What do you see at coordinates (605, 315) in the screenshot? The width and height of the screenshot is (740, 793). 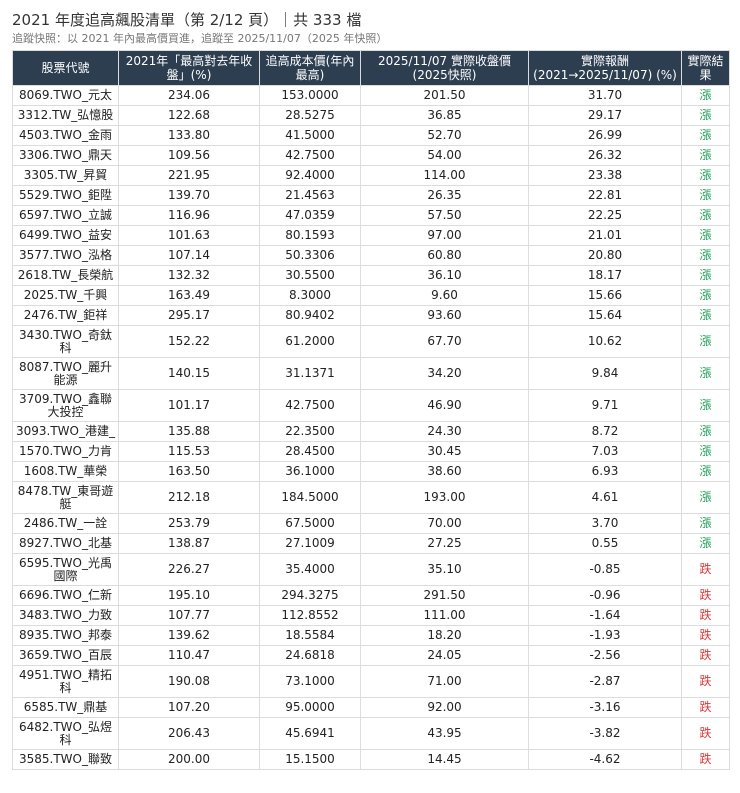 I see `cell-return: 15.64` at bounding box center [605, 315].